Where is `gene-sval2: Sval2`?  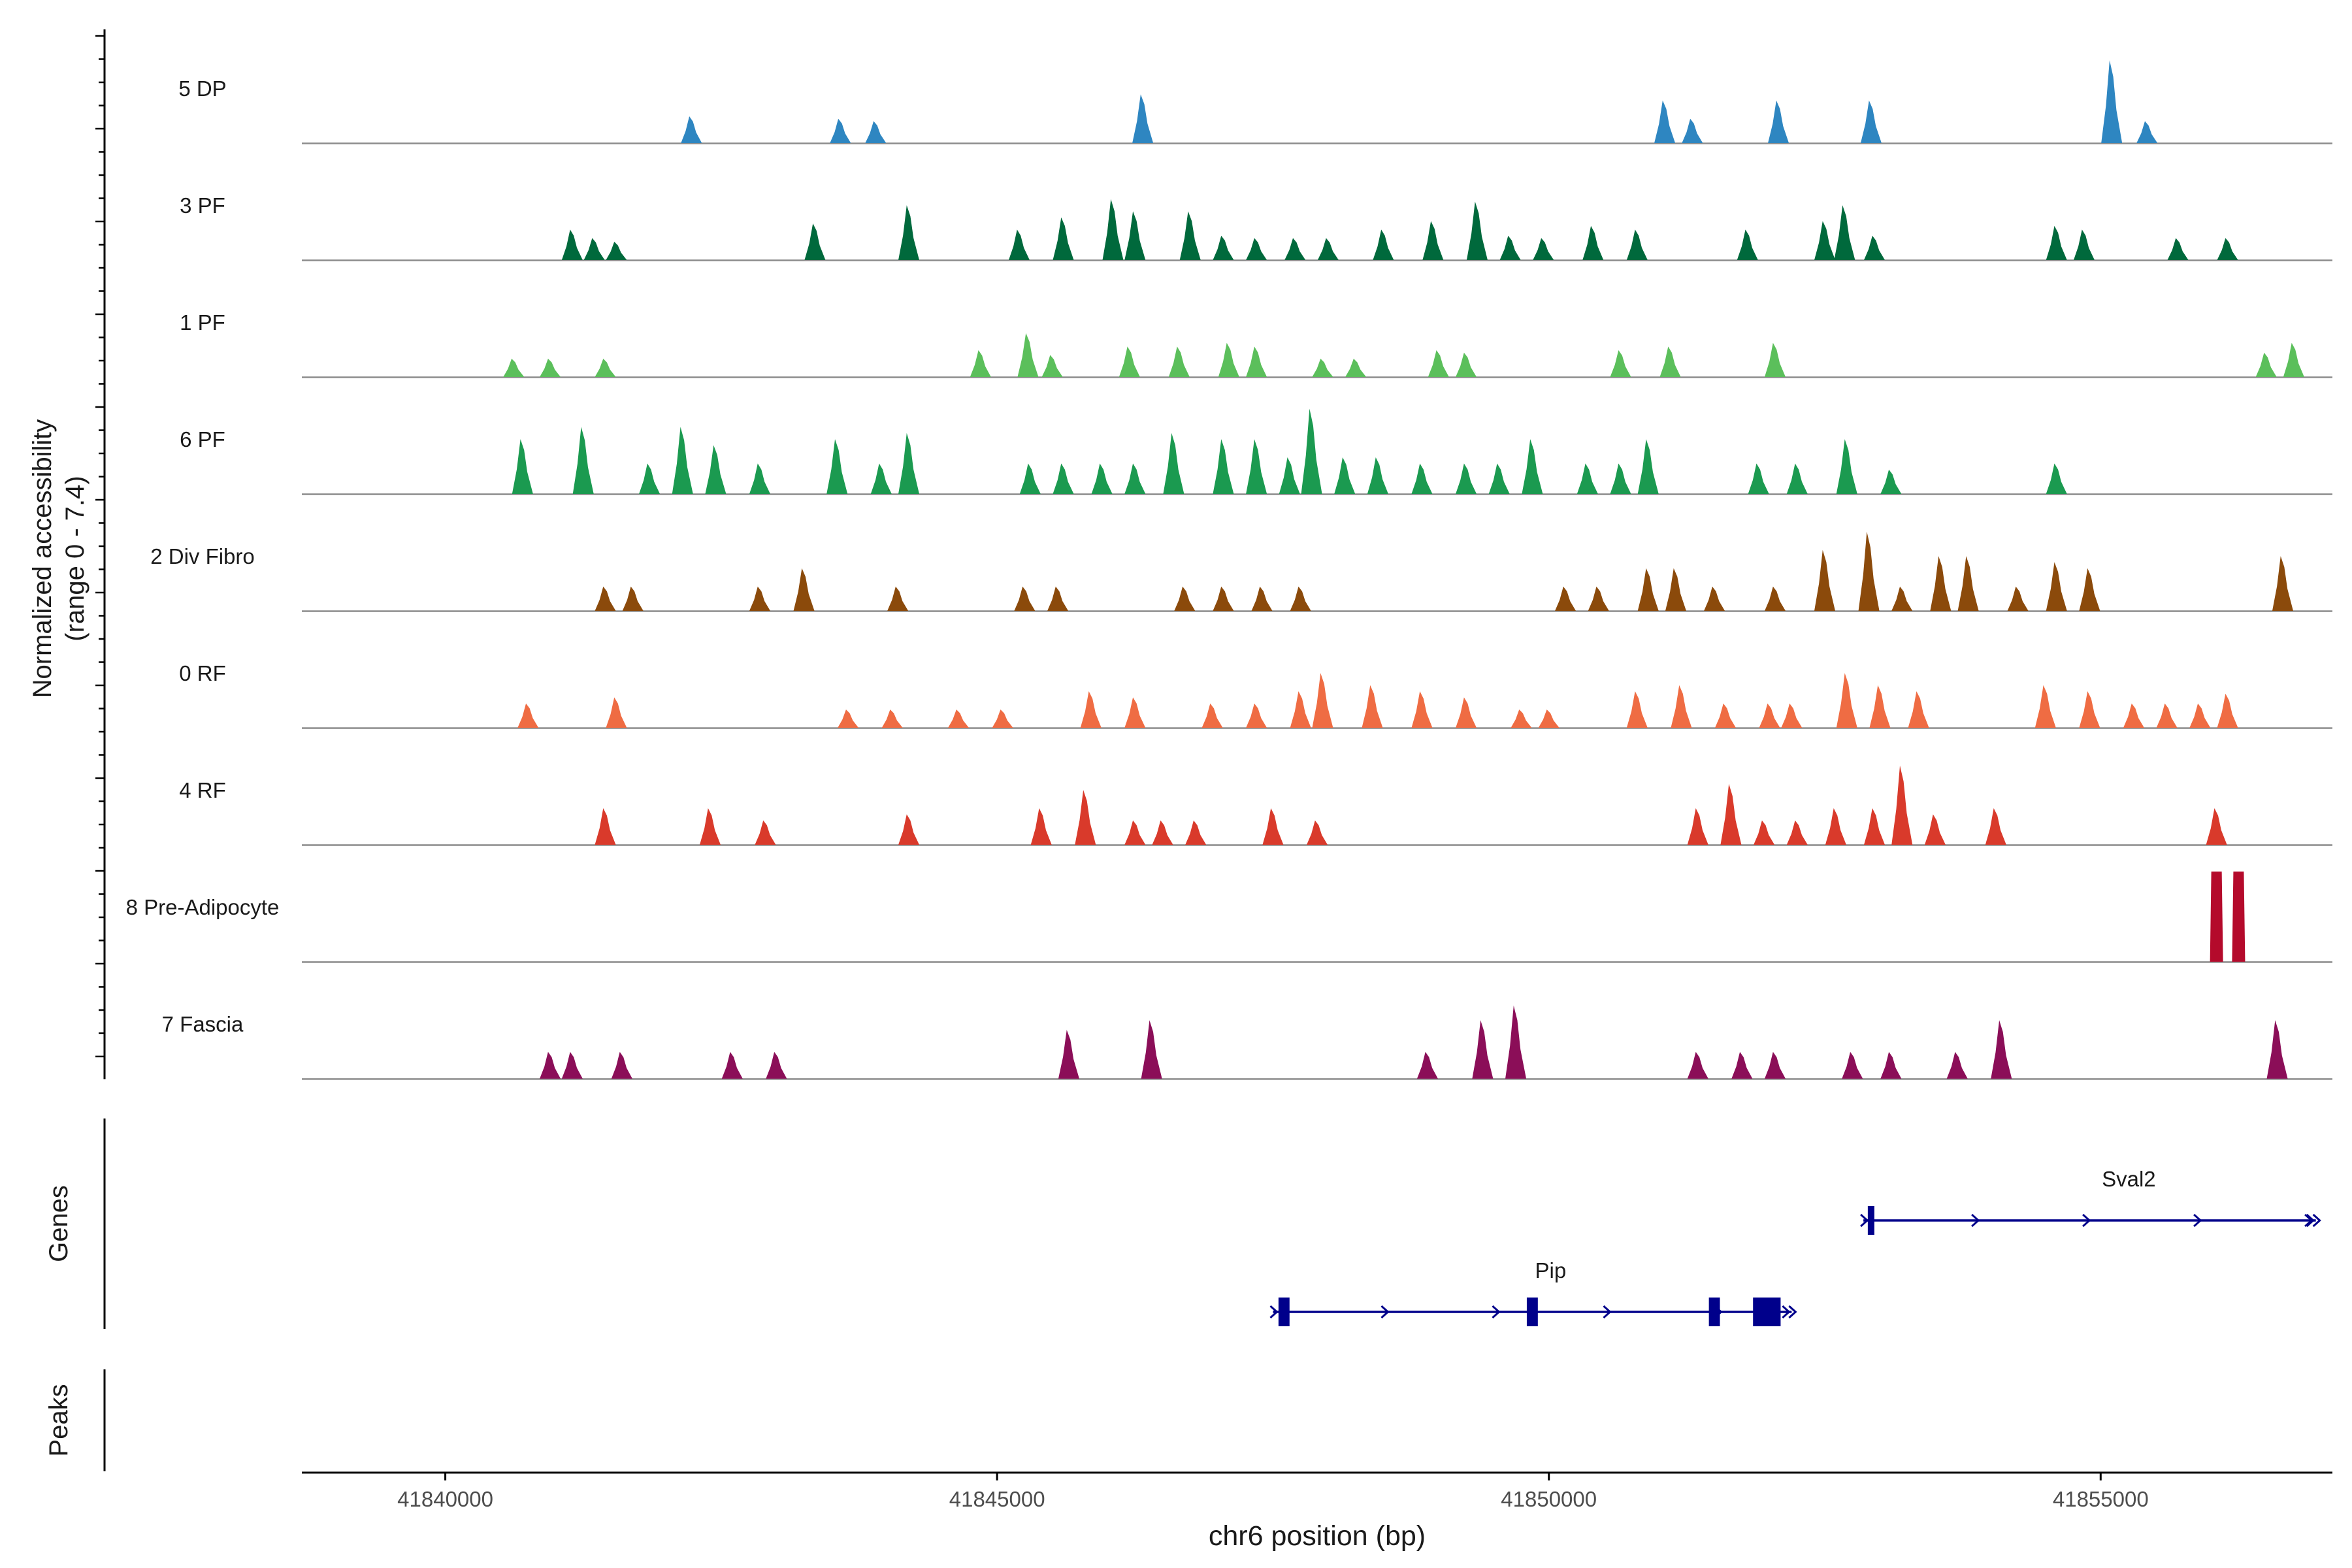
gene-sval2: Sval2 is located at coordinates (2090, 1201).